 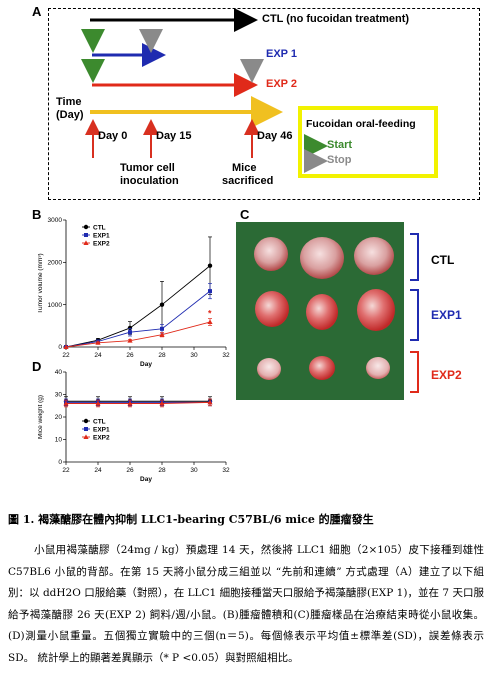 What do you see at coordinates (149, 181) in the screenshot?
I see `inoculation-label-2: inoculation` at bounding box center [149, 181].